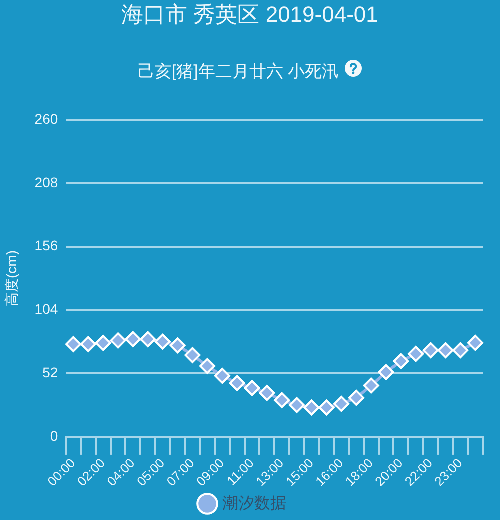  I want to click on y-tick-label: 260, so click(46, 118).